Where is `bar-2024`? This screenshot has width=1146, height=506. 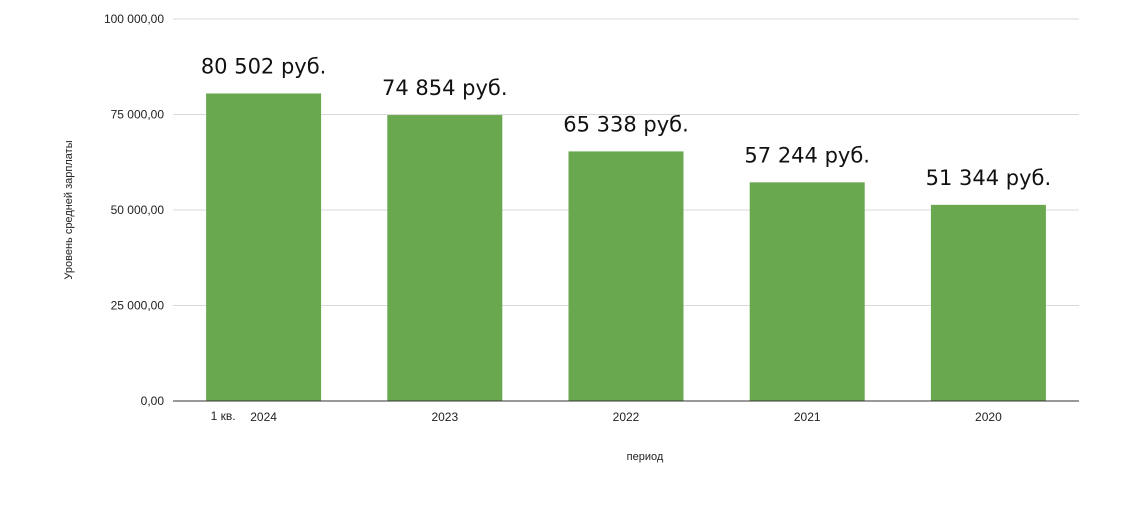 bar-2024 is located at coordinates (264, 247).